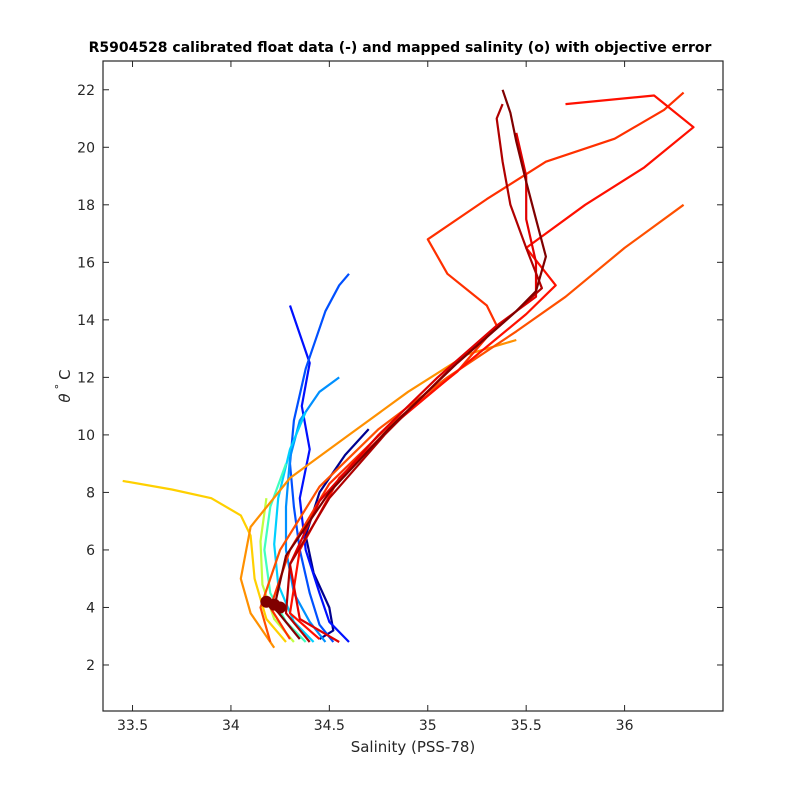 The width and height of the screenshot is (800, 800). Describe the element at coordinates (59, 387) in the screenshot. I see `y-axis-label-degree: °` at that location.